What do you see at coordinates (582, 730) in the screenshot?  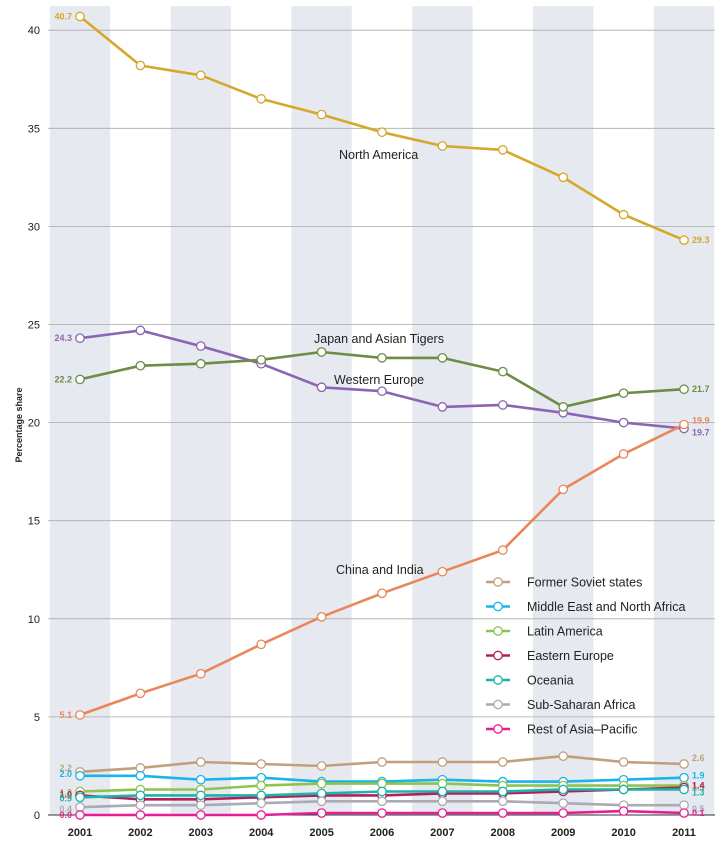 I see `legend-label-rest-of-asia-pacific: Rest of Asia–Pacific` at bounding box center [582, 730].